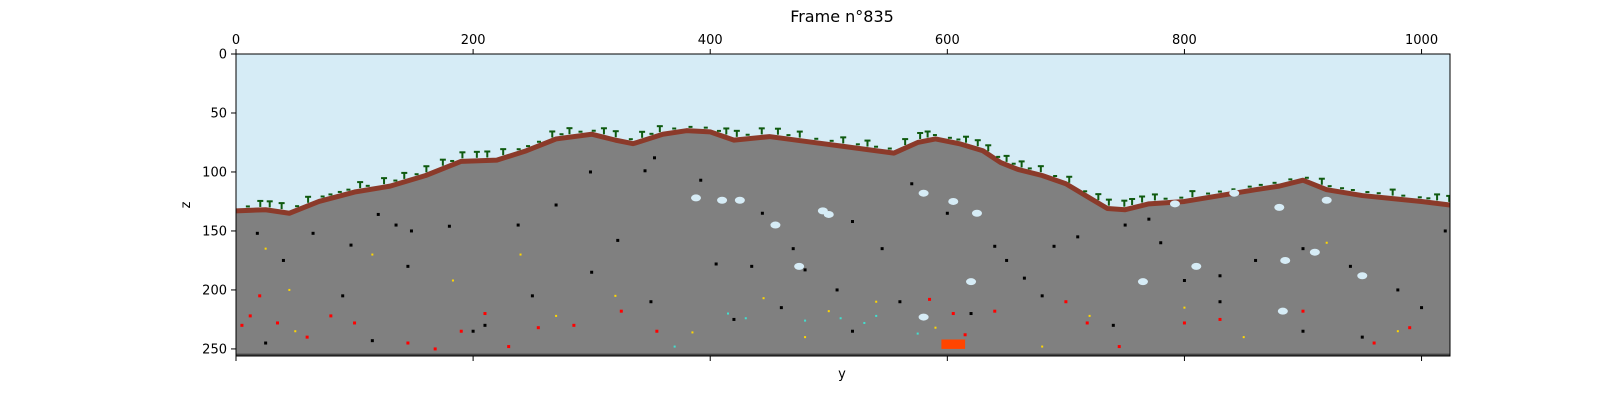 This screenshot has height=400, width=1600. What do you see at coordinates (214, 231) in the screenshot?
I see `y-tick-label: 150` at bounding box center [214, 231].